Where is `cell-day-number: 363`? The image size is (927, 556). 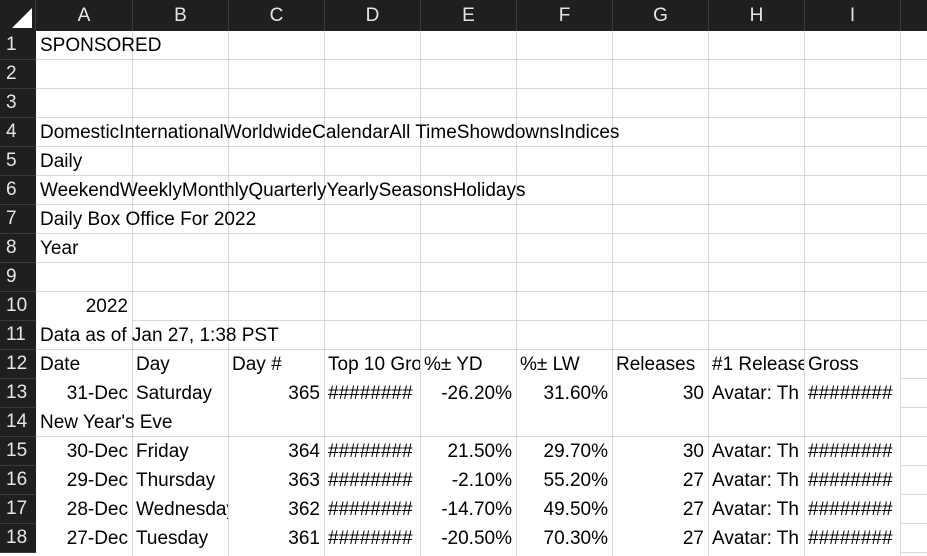 cell-day-number: 363 is located at coordinates (276, 480).